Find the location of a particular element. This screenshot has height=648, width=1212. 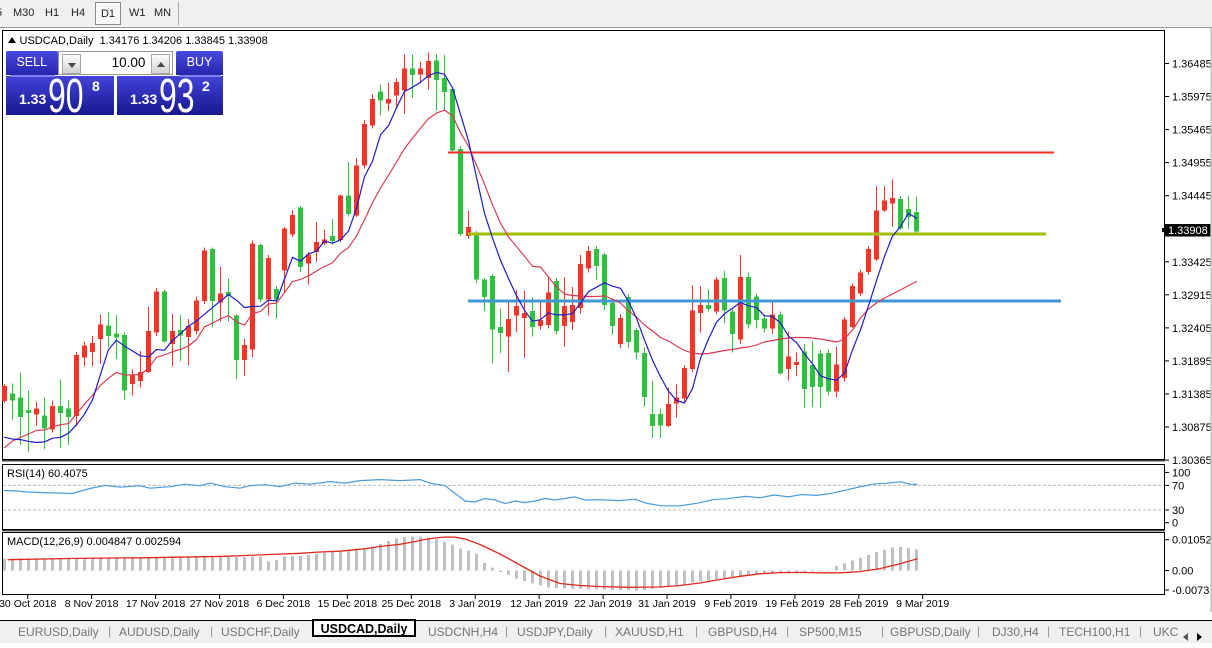

svg-text: 1.32405 is located at coordinates (1192, 329).